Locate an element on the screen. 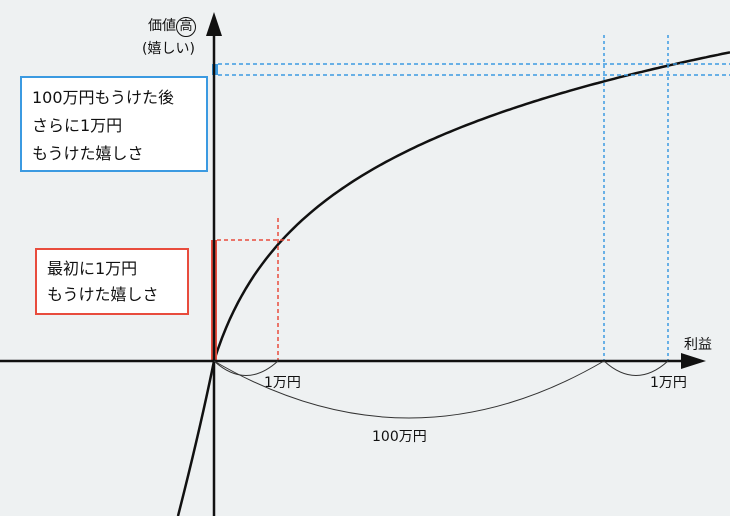 The width and height of the screenshot is (730, 516). after-gain-box: 100万円もうけた後 さらに1万円 もうけた嬉しさ is located at coordinates (114, 124).